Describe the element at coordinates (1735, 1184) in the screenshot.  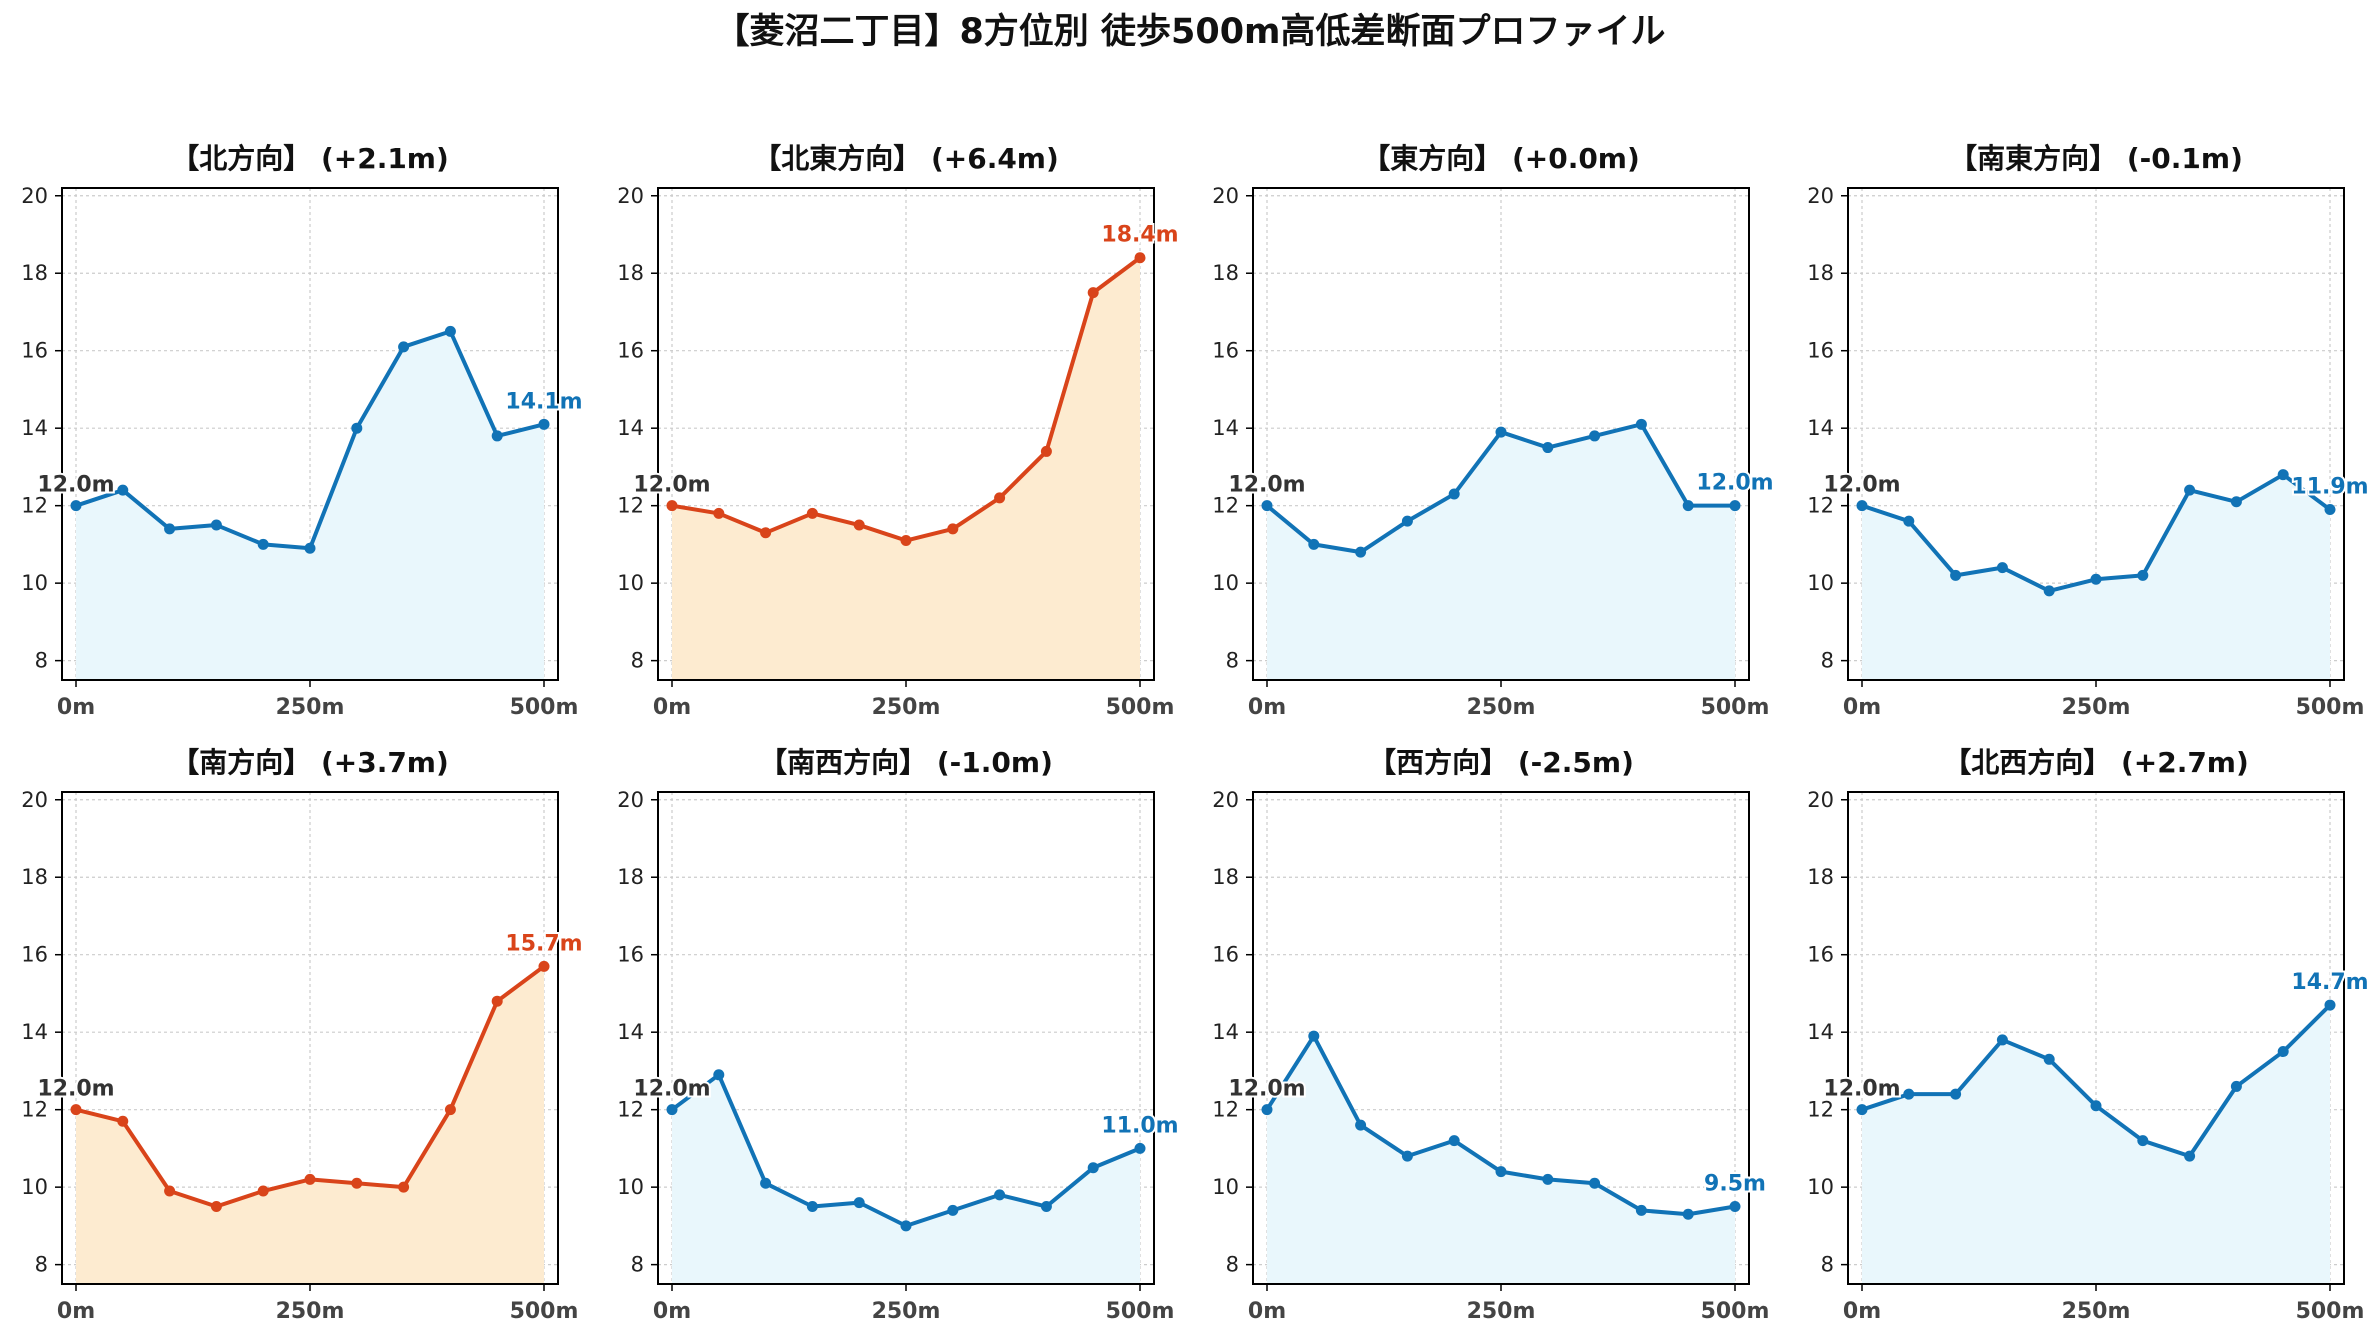
I see `end-value-label: 9.5m` at that location.